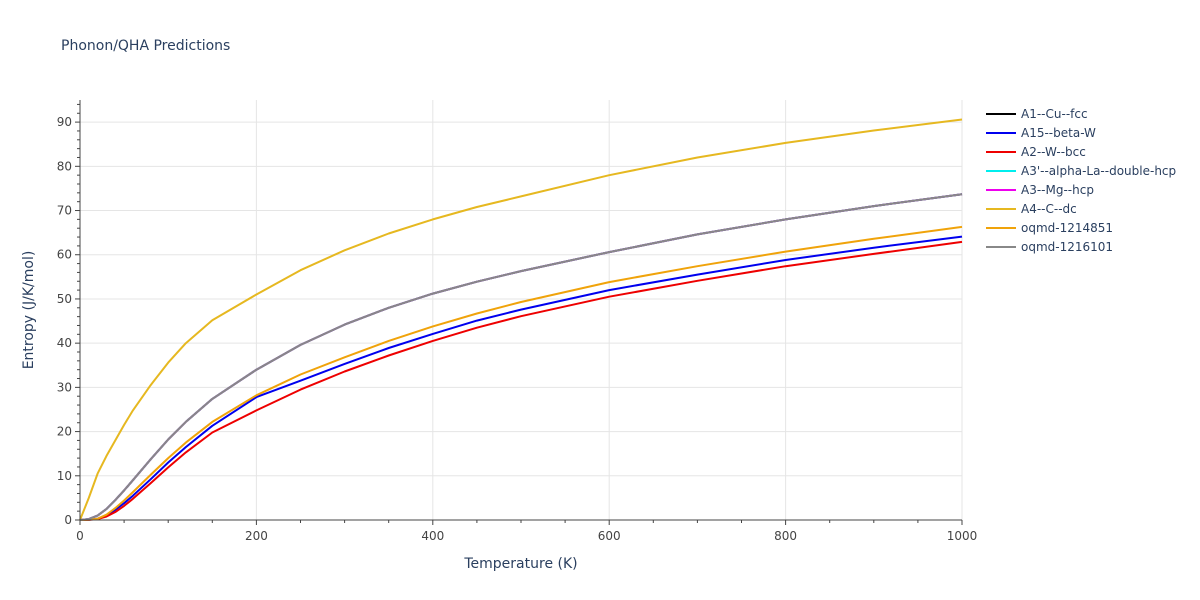 The width and height of the screenshot is (1200, 600). I want to click on y-tick-label: 80, so click(64, 166).